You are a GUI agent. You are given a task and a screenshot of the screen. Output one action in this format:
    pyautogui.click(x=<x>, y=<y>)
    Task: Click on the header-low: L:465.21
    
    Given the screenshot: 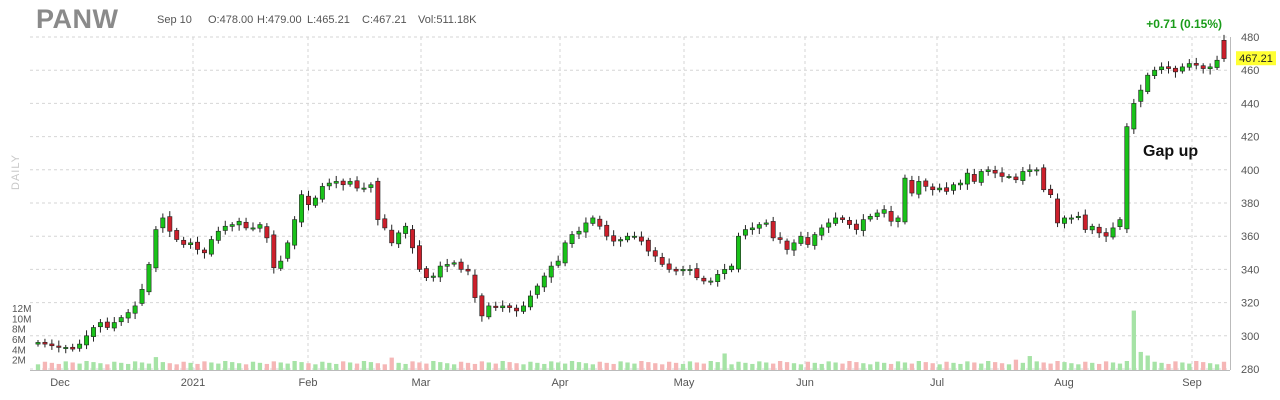 What is the action you would take?
    pyautogui.click(x=328, y=20)
    